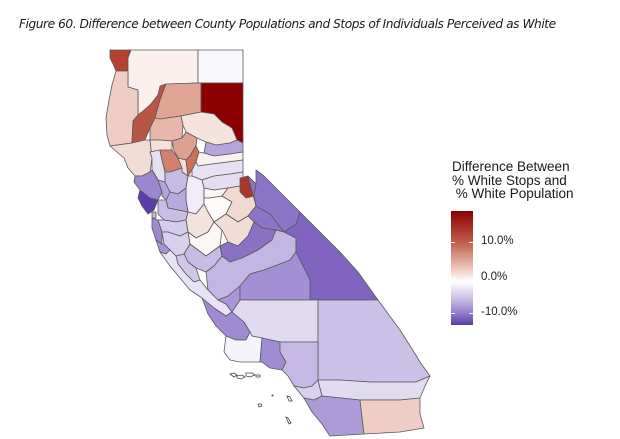  Describe the element at coordinates (334, 416) in the screenshot. I see `county-san-diego: San Diego` at that location.